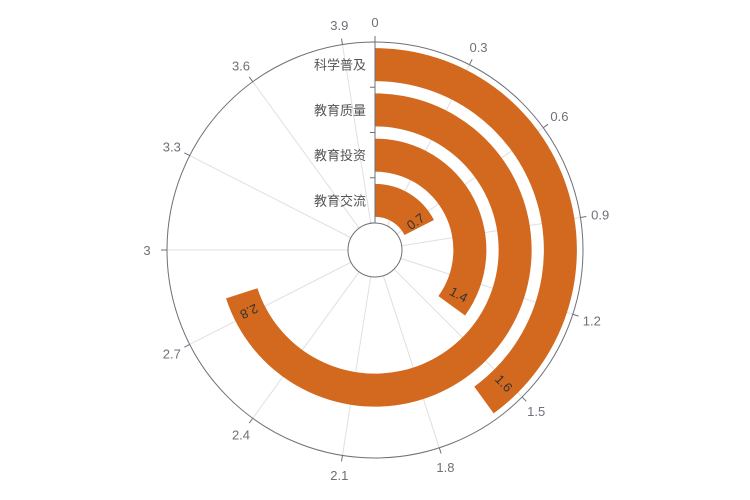 The height and width of the screenshot is (500, 750). What do you see at coordinates (592, 320) in the screenshot?
I see `angle-tick-label: 1.2` at bounding box center [592, 320].